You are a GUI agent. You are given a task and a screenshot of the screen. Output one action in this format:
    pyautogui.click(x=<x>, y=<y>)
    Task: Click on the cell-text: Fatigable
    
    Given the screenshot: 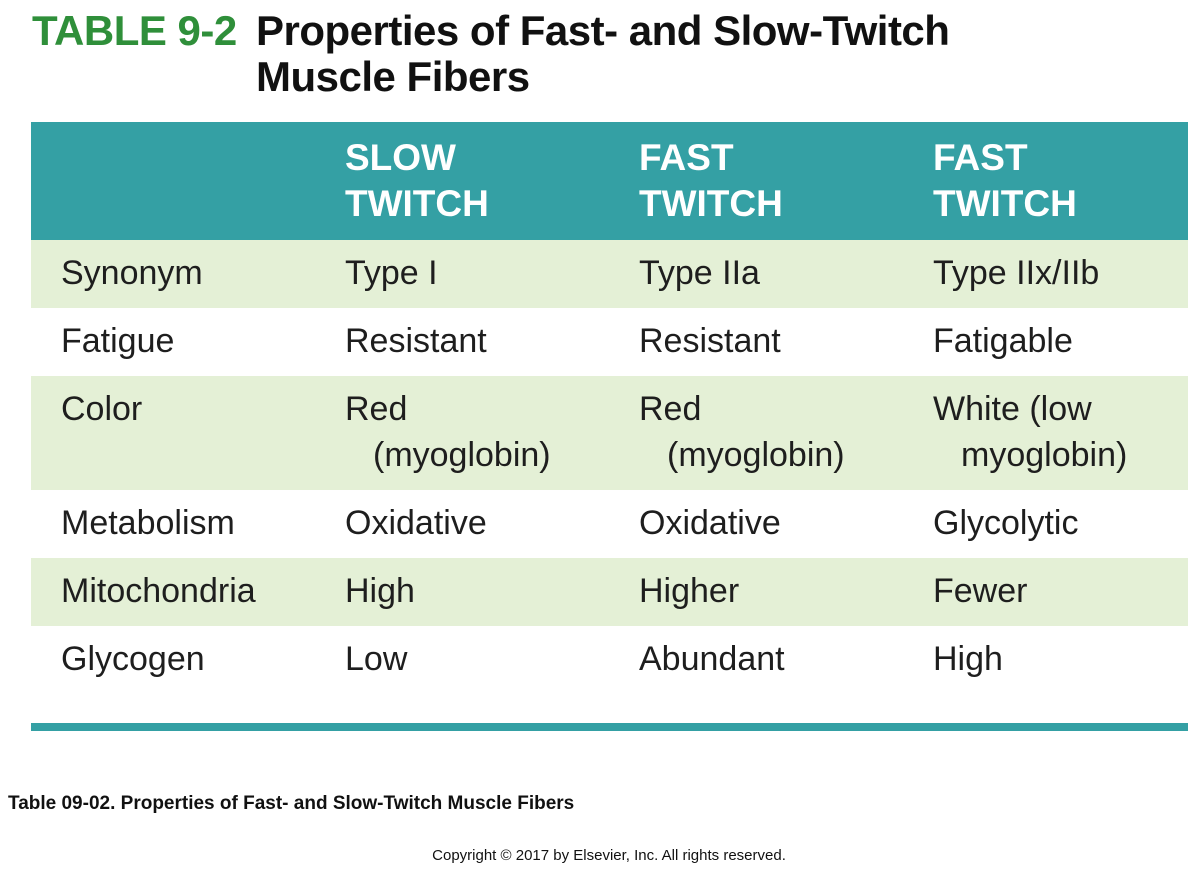 What is the action you would take?
    pyautogui.click(x=1003, y=341)
    